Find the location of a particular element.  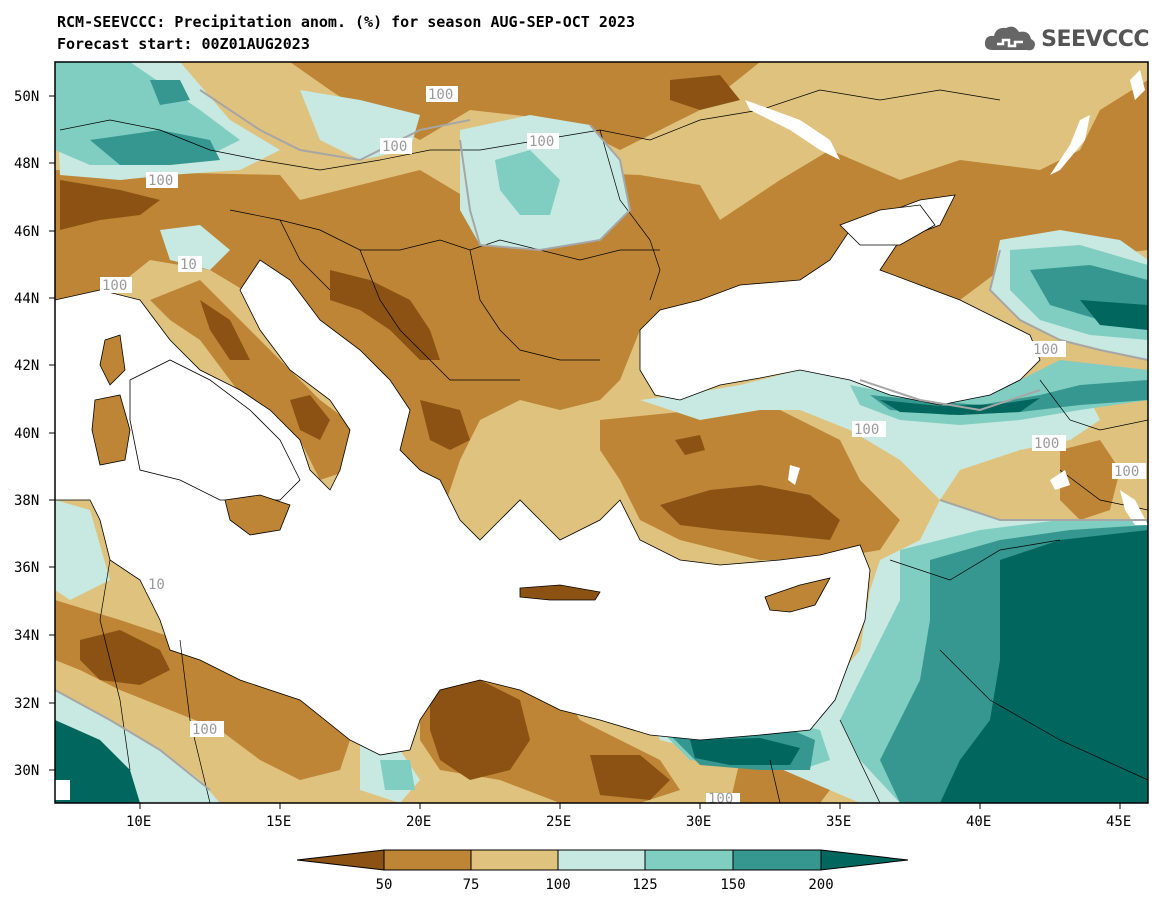

lon-label: 20E is located at coordinates (418, 822).